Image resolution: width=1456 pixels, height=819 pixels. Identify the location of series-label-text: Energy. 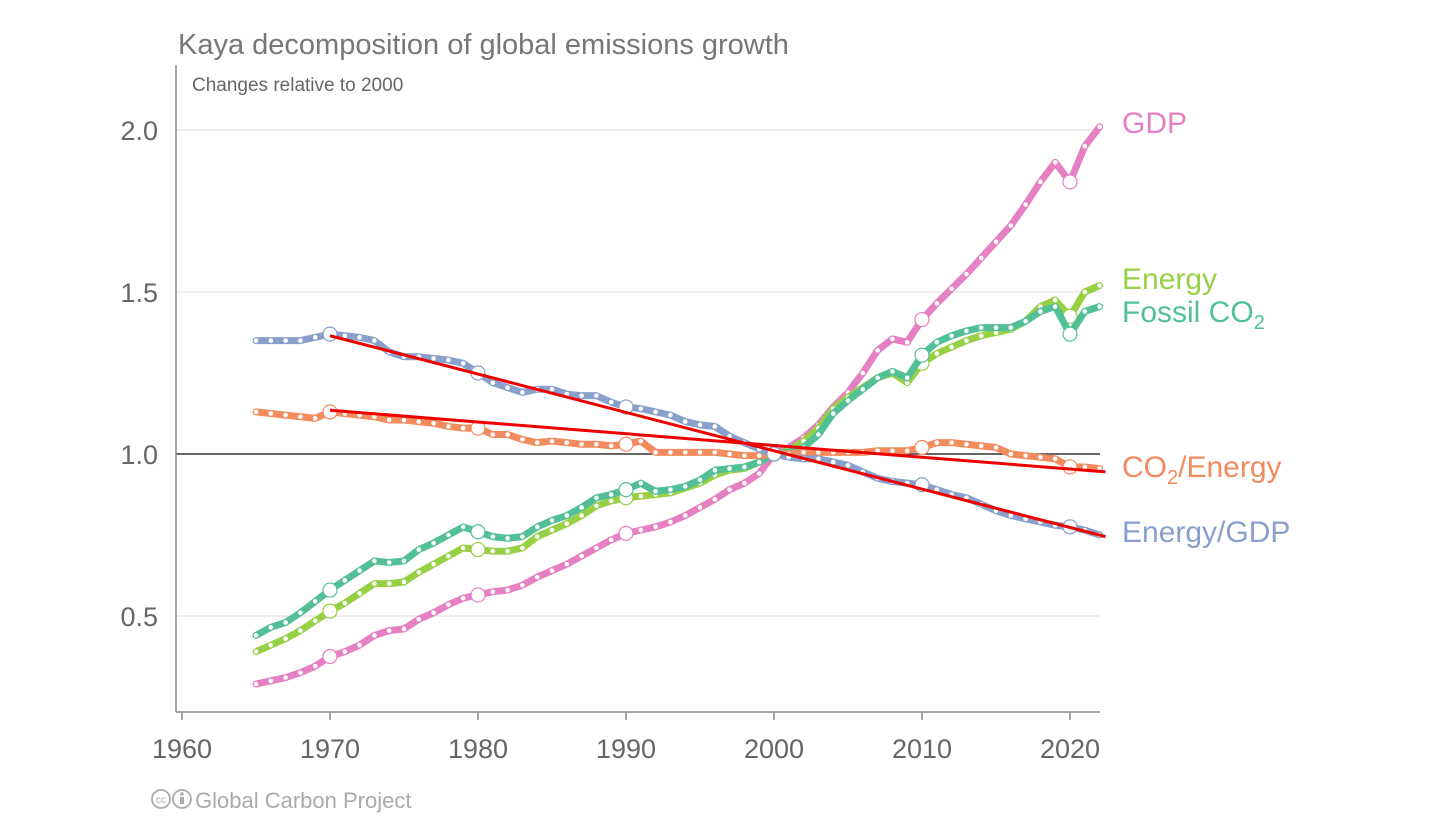
(1169, 279).